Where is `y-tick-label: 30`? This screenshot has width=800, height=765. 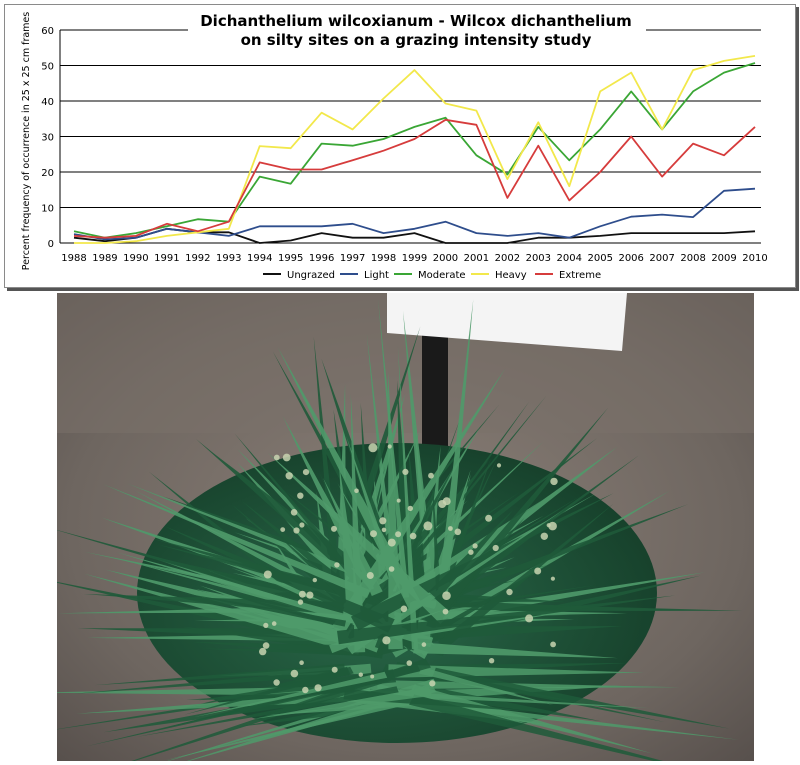 y-tick-label: 30 is located at coordinates (47, 138).